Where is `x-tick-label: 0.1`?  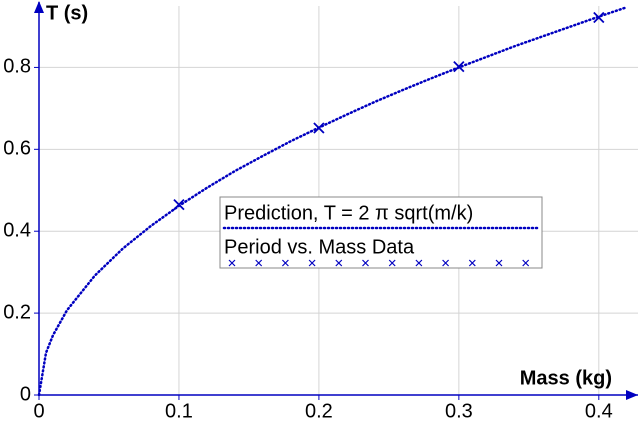
x-tick-label: 0.1 is located at coordinates (179, 411).